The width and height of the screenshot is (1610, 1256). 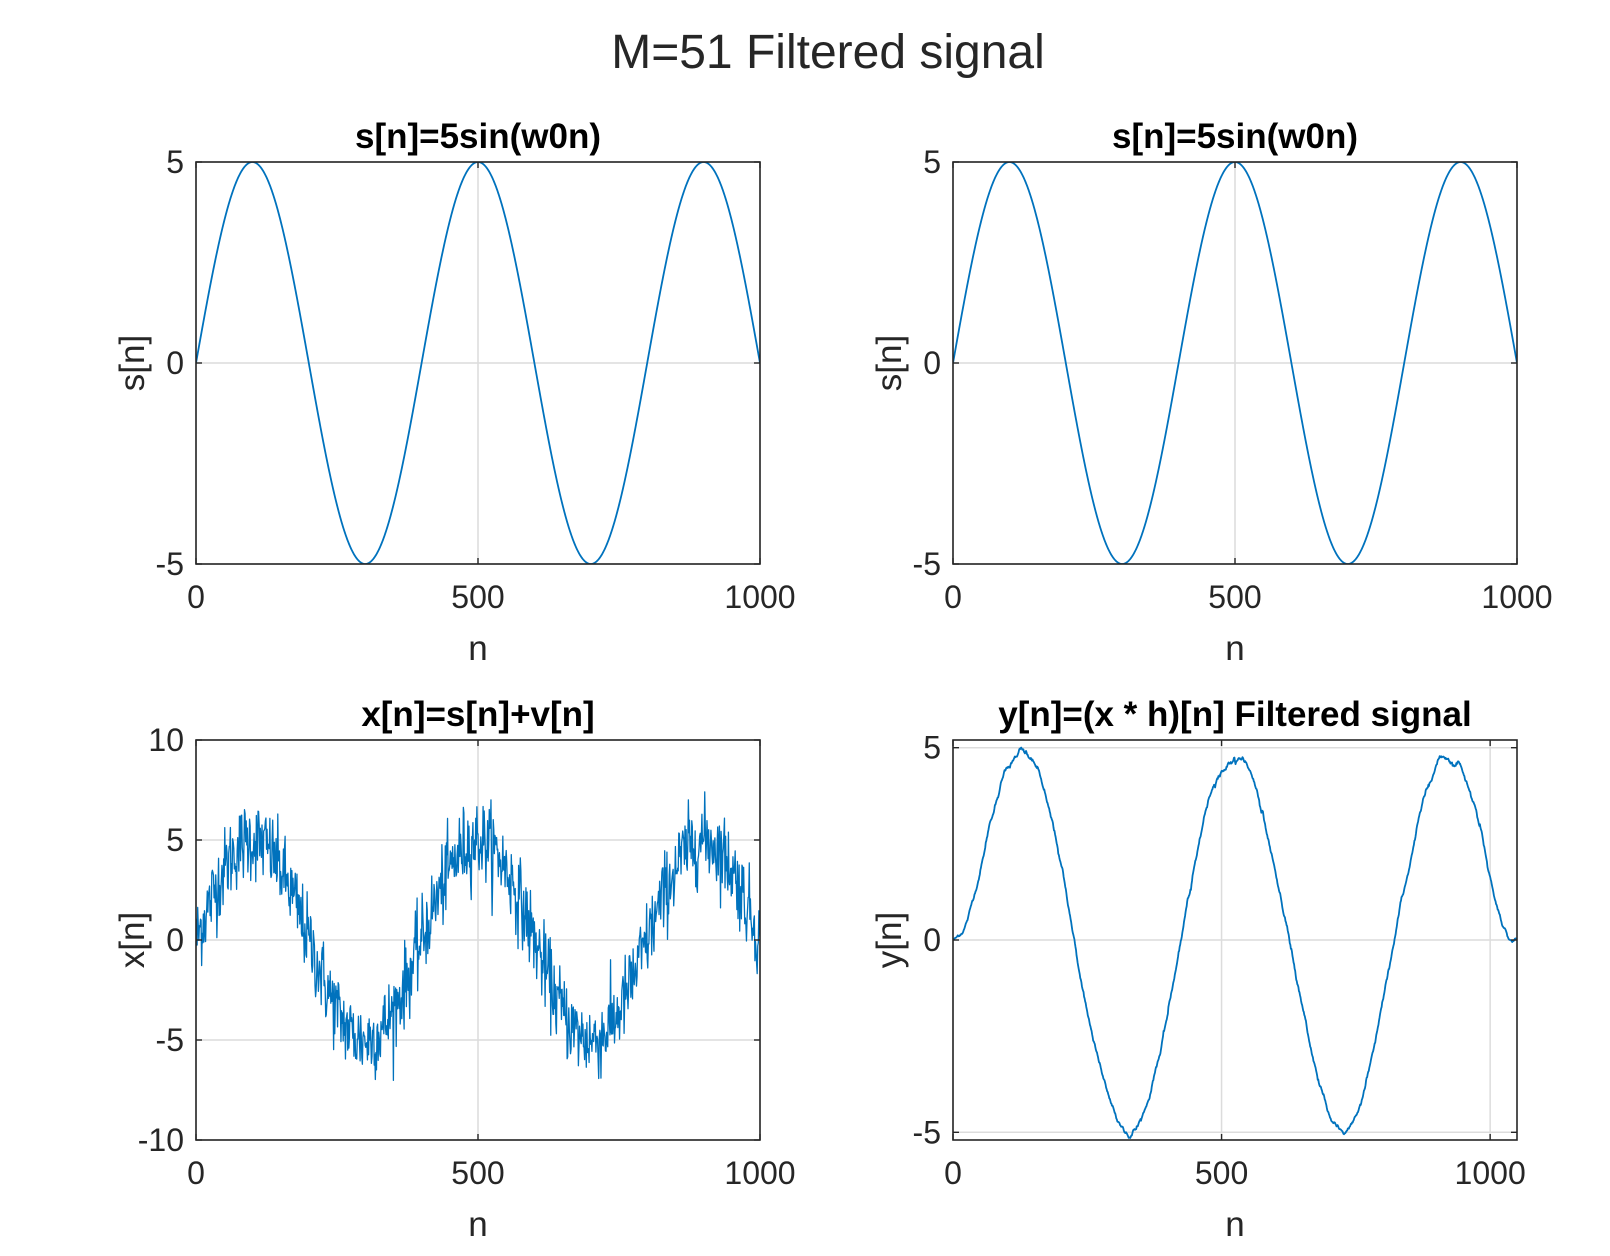 I want to click on y-tick-label: 10, so click(x=166, y=740).